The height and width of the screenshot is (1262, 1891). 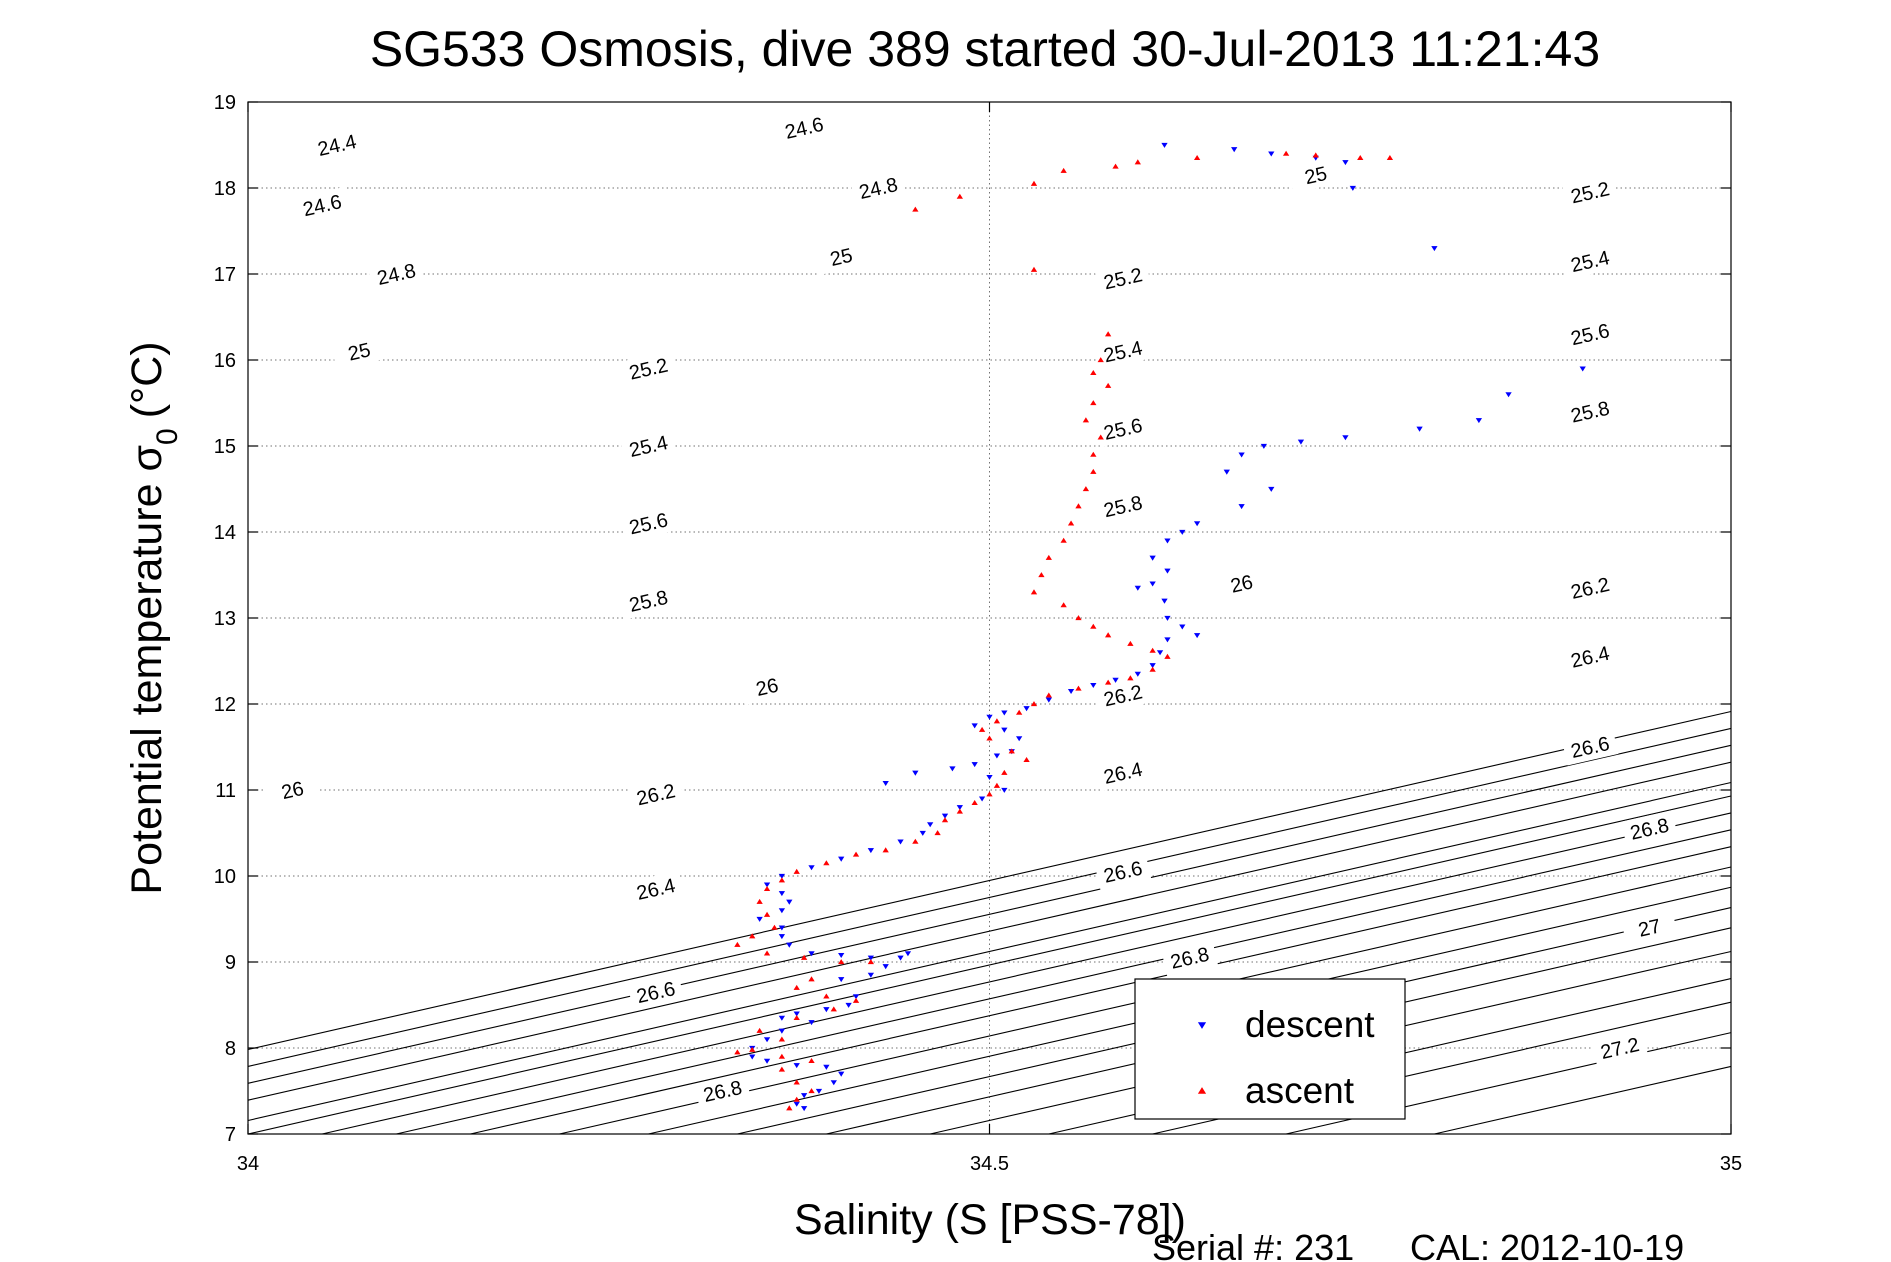 What do you see at coordinates (225, 189) in the screenshot?
I see `y-tick-label: 18` at bounding box center [225, 189].